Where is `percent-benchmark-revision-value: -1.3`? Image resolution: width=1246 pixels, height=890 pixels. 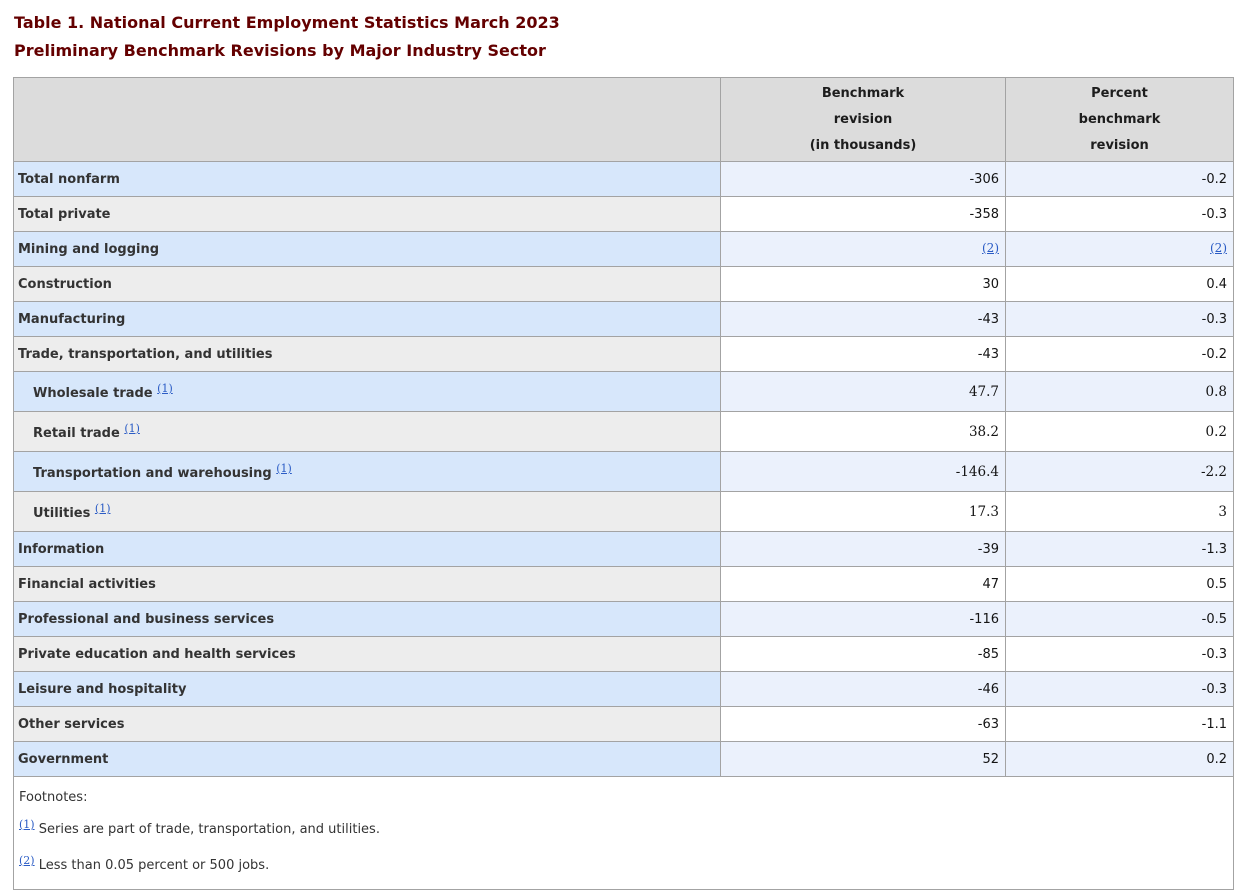 percent-benchmark-revision-value: -1.3 is located at coordinates (1119, 549).